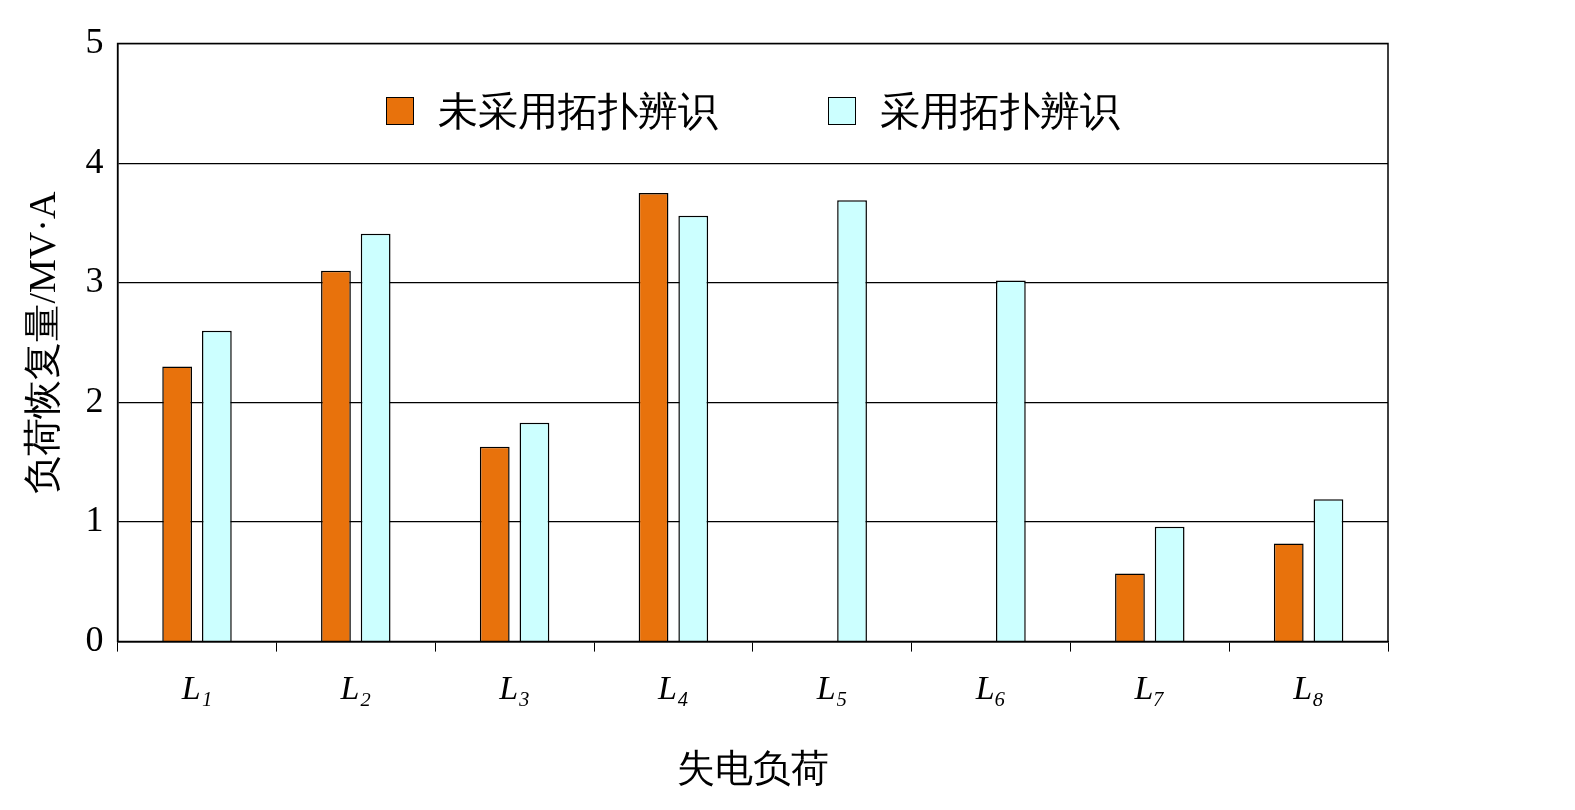  What do you see at coordinates (94, 399) in the screenshot?
I see `y-tick-label: 2` at bounding box center [94, 399].